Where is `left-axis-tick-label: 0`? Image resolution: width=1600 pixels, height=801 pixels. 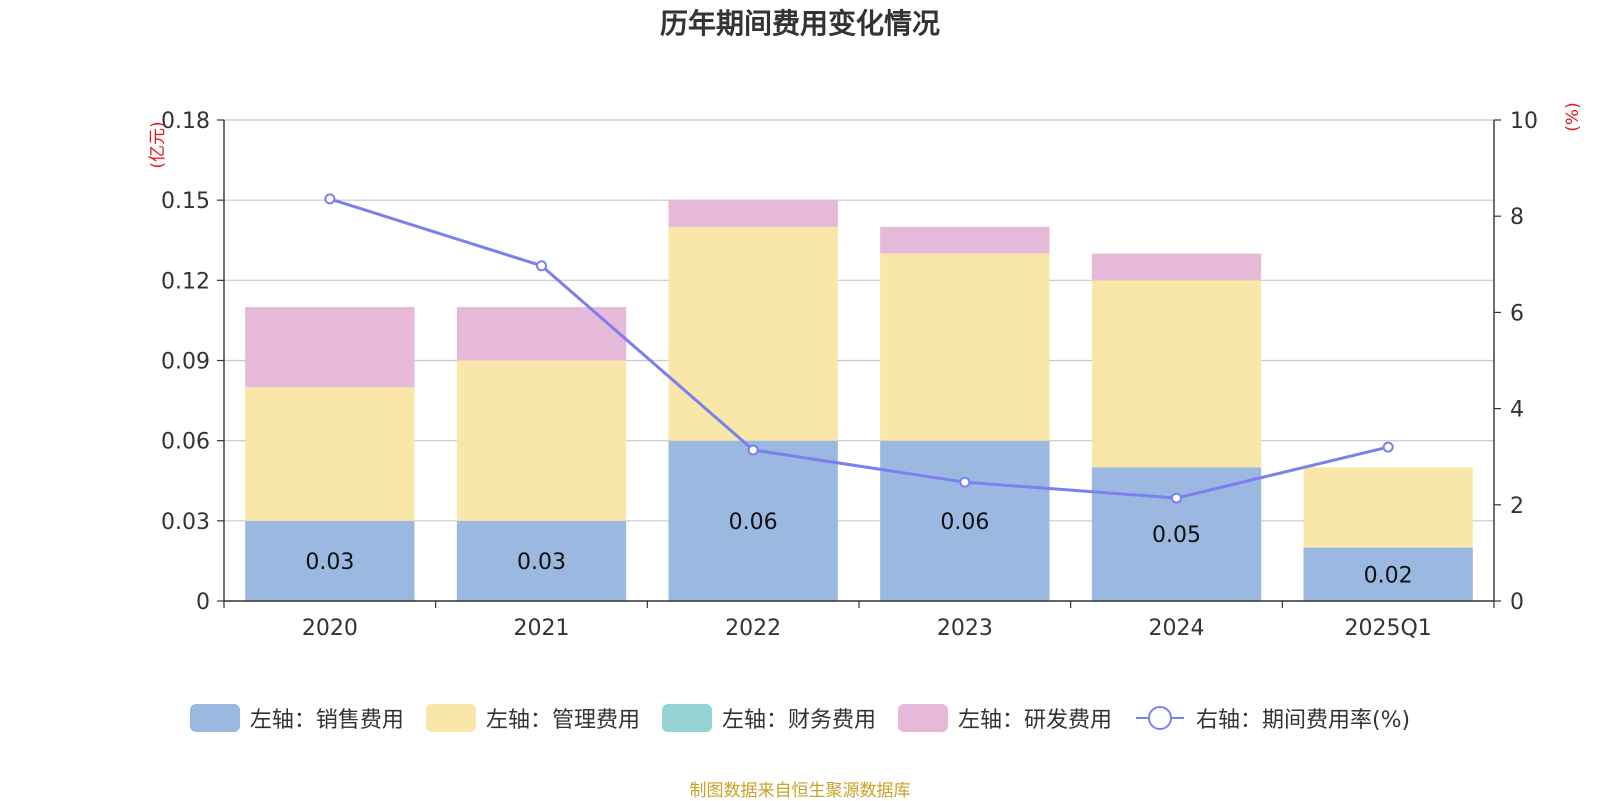
left-axis-tick-label: 0 is located at coordinates (203, 602).